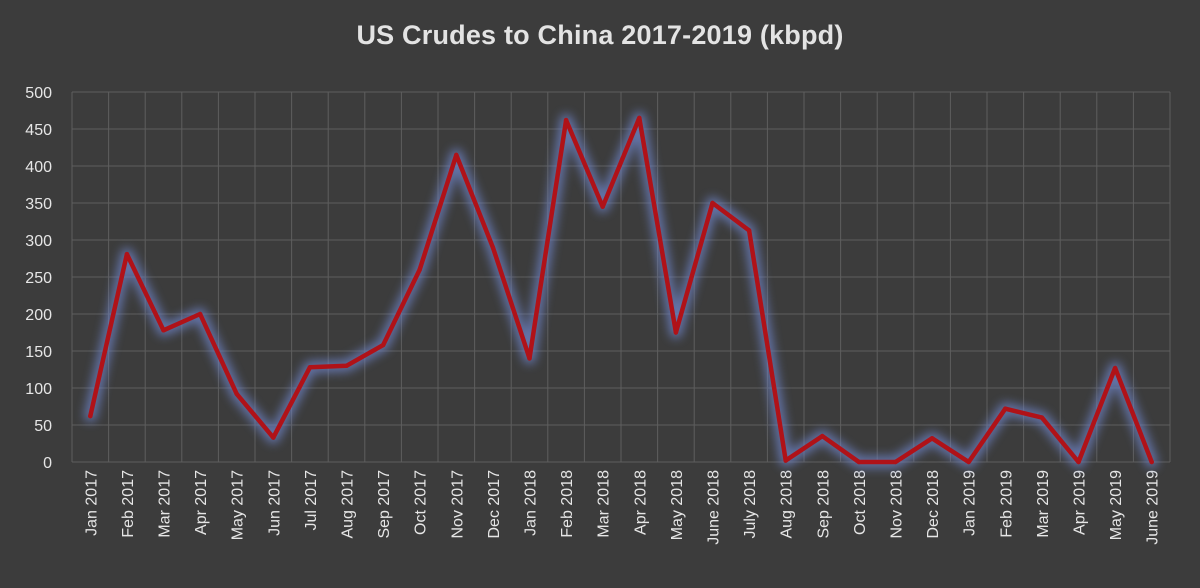 The width and height of the screenshot is (1200, 588). What do you see at coordinates (677, 505) in the screenshot?
I see `x-tick-label: May 2018` at bounding box center [677, 505].